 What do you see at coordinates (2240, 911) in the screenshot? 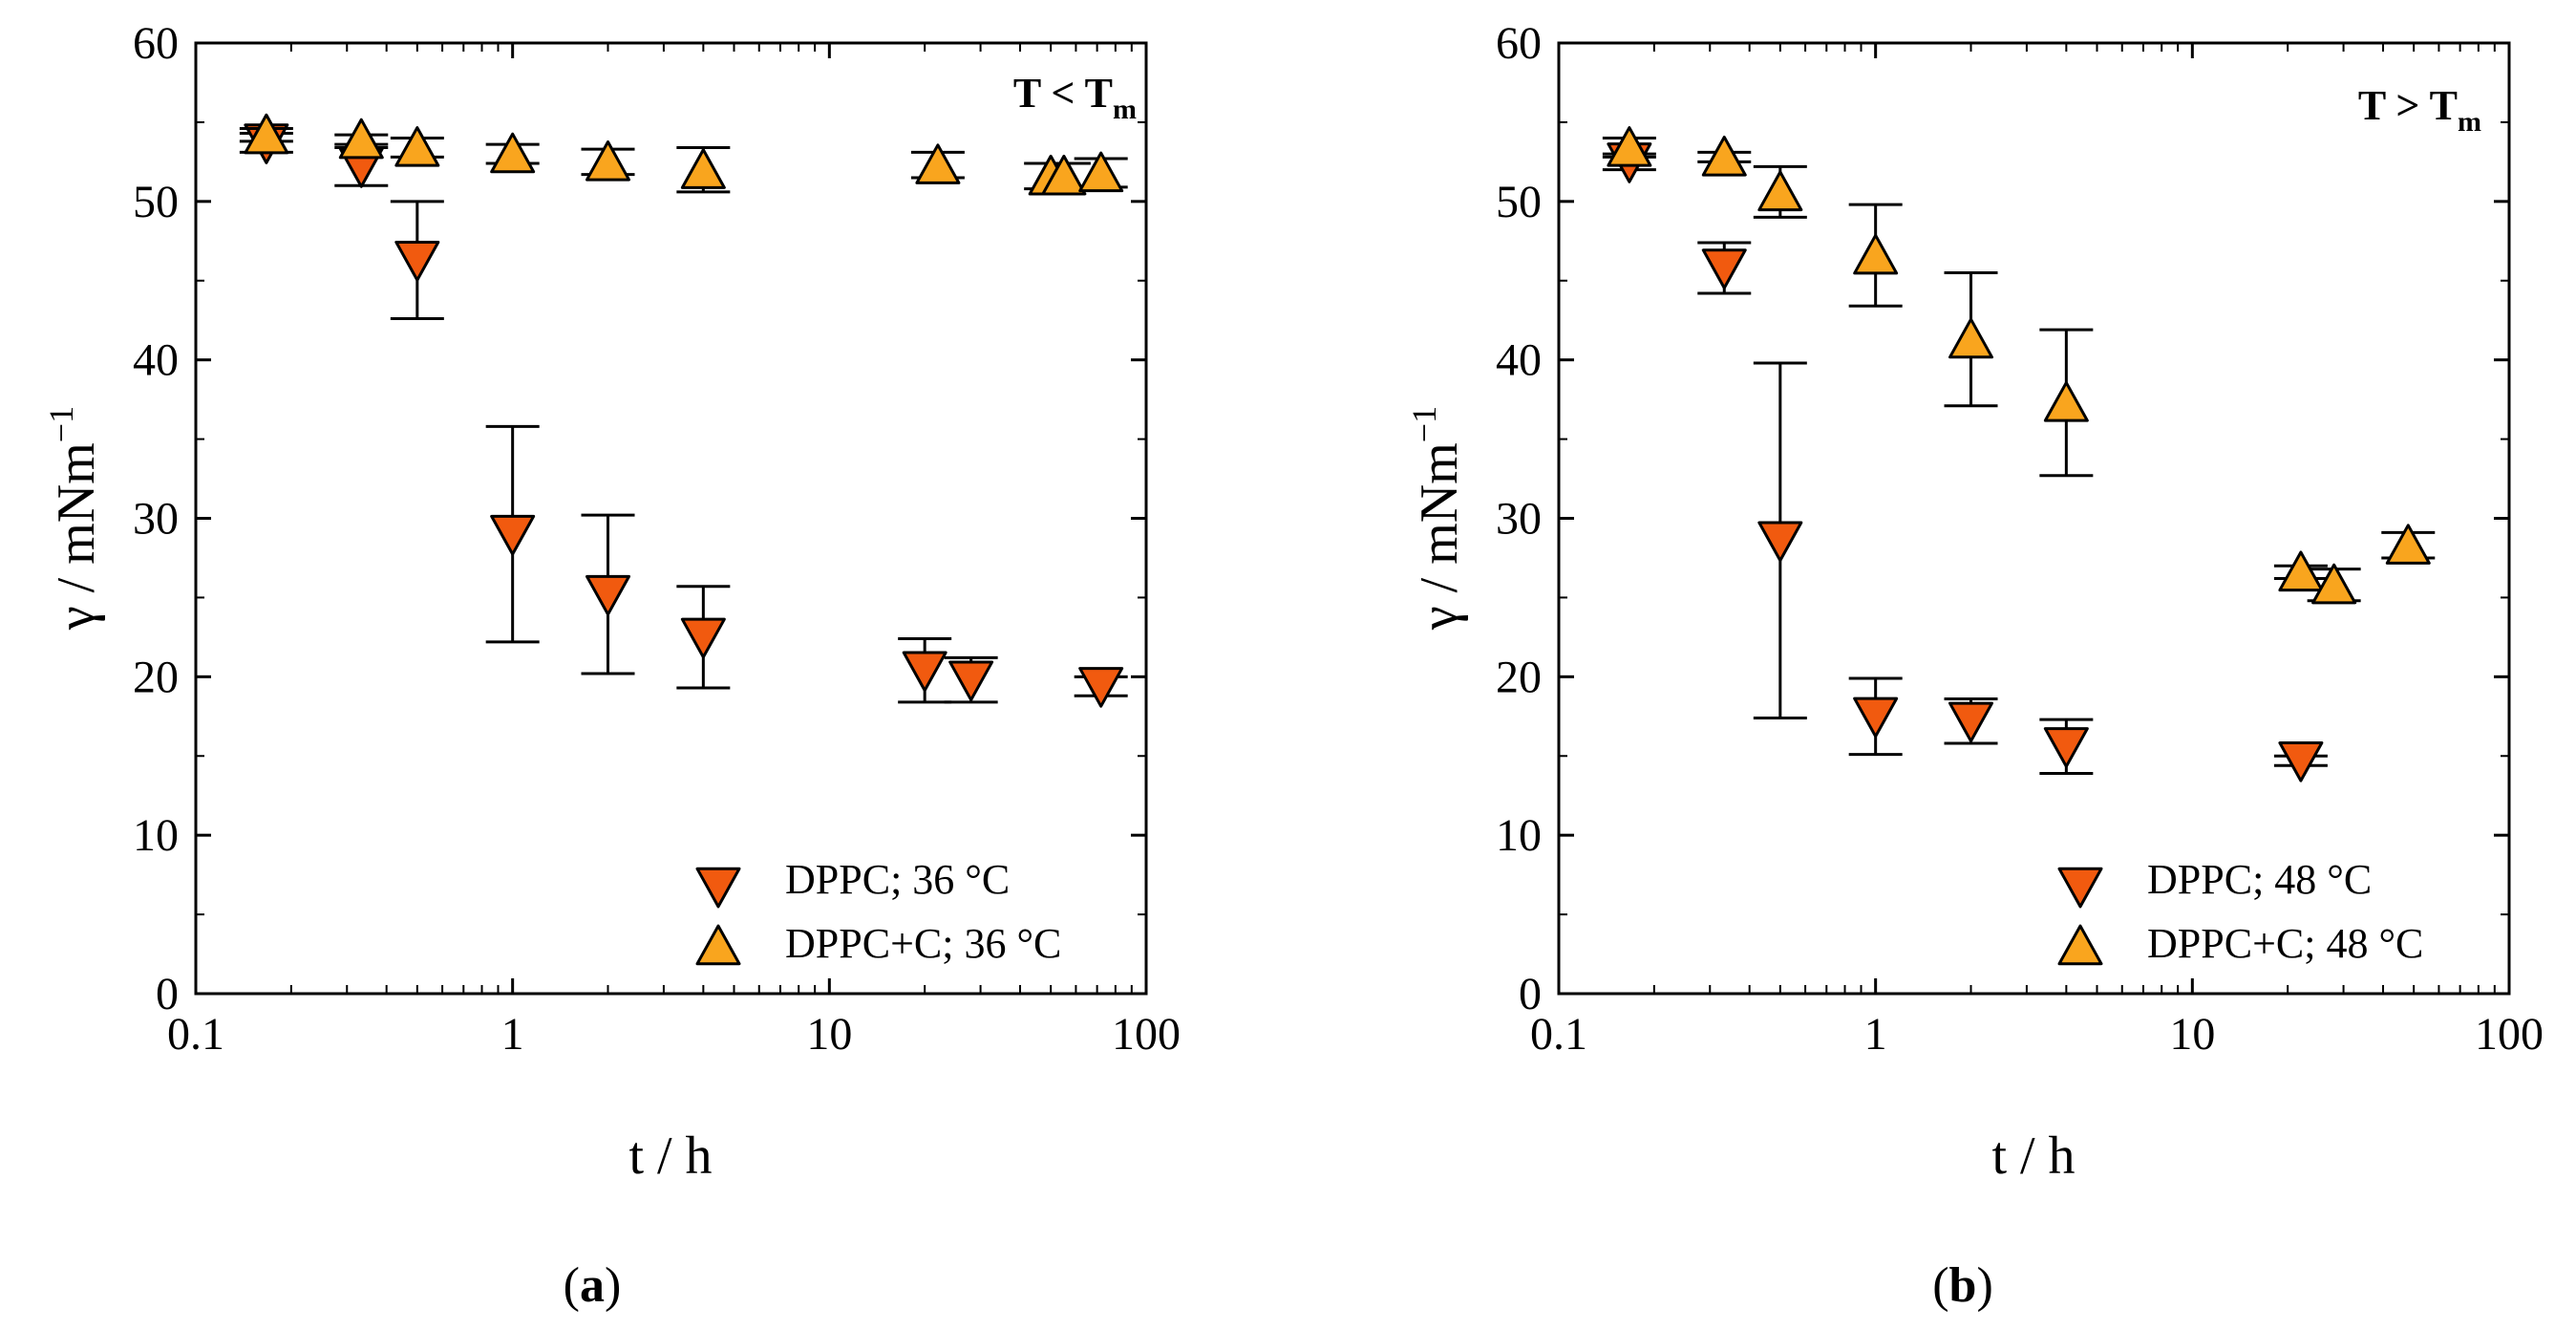
I see `legend: DPPC; 48 °C DPPC+C; 48 °C` at bounding box center [2240, 911].